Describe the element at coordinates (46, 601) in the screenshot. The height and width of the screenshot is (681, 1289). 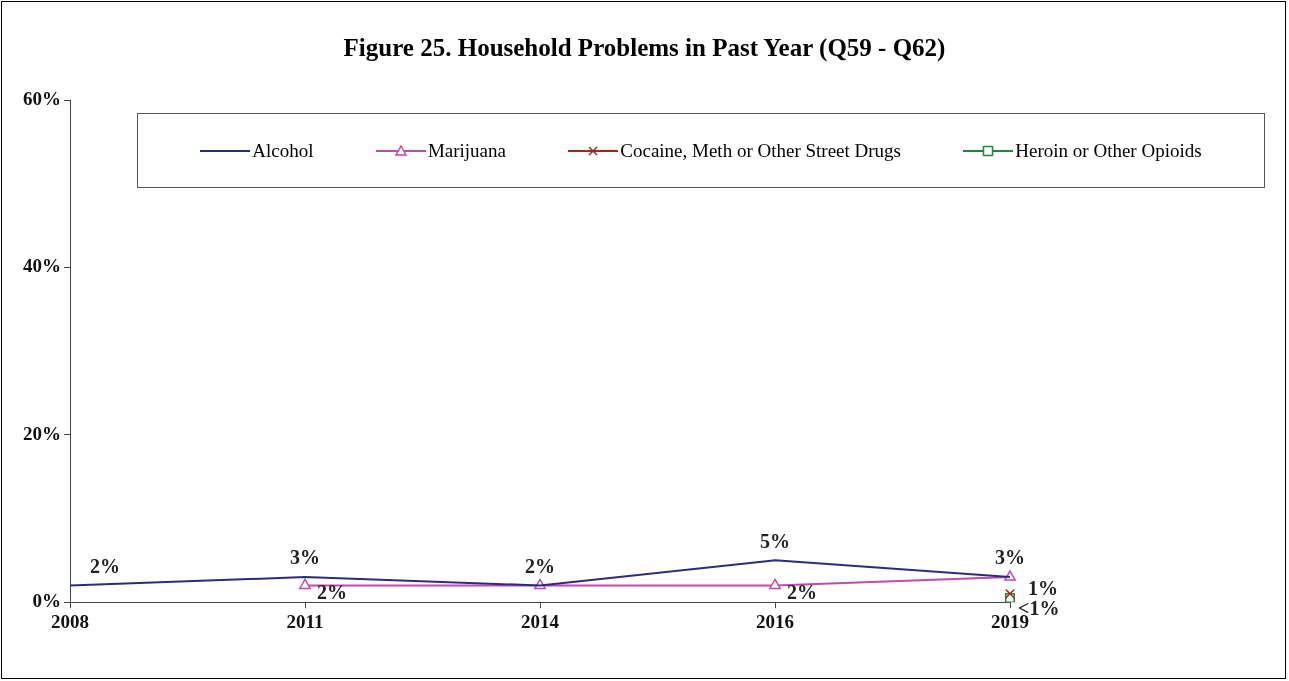
I see `y-tick-label: 0%` at that location.